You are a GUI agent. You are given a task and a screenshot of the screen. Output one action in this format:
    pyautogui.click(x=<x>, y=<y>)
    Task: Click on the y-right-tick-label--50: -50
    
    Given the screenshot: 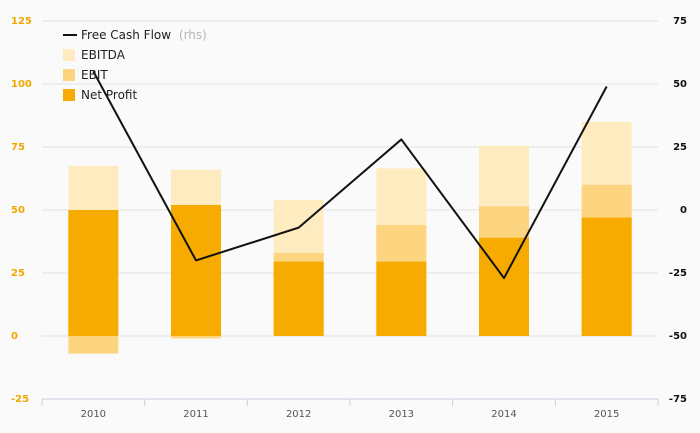 What is the action you would take?
    pyautogui.click(x=678, y=336)
    